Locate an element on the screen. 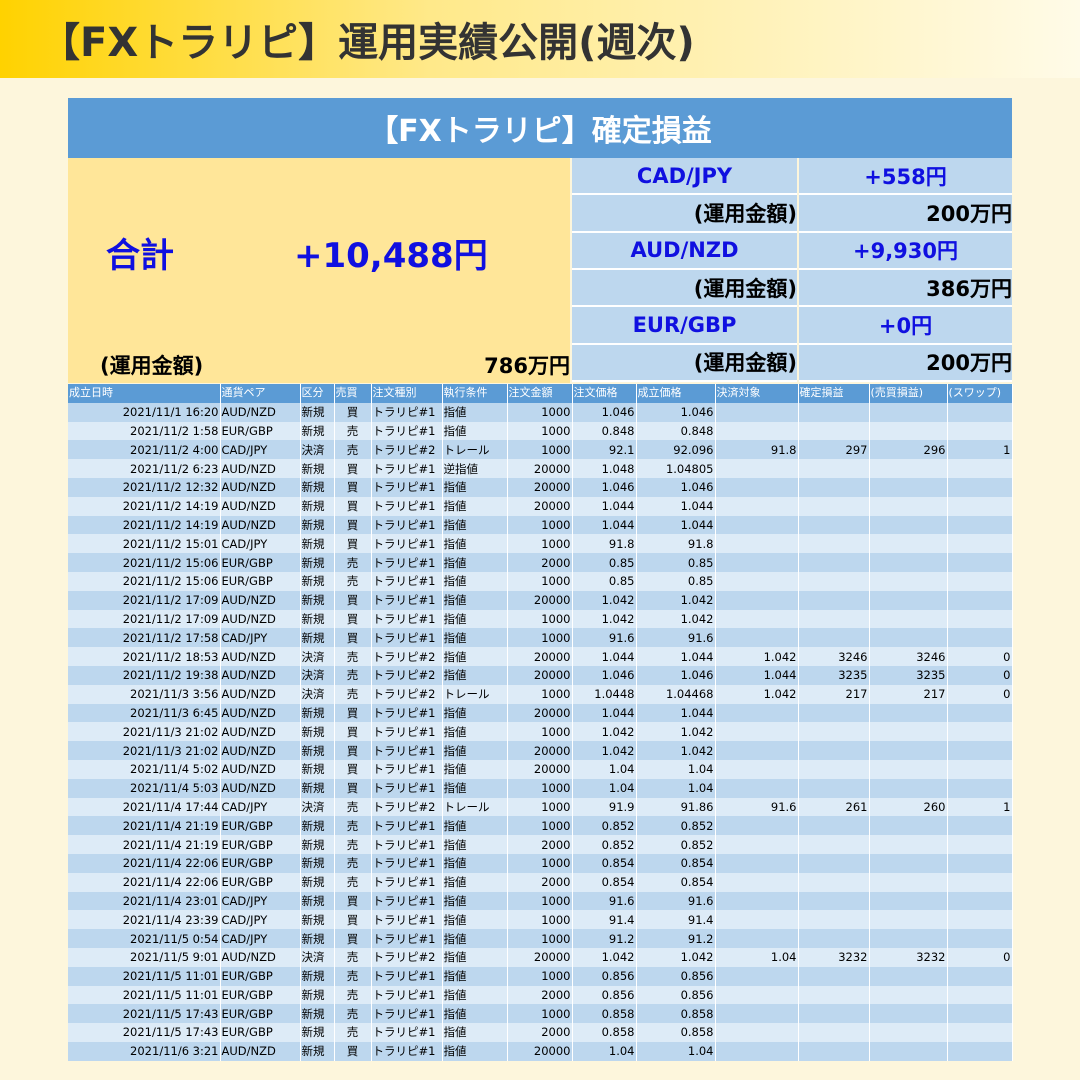 This screenshot has height=1080, width=1080. table-cell: 91.4 is located at coordinates (676, 920).